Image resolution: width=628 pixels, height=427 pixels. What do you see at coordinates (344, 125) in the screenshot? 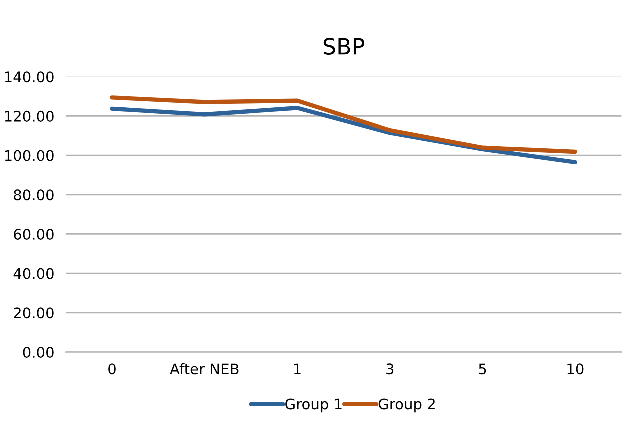
I see `line-series` at bounding box center [344, 125].